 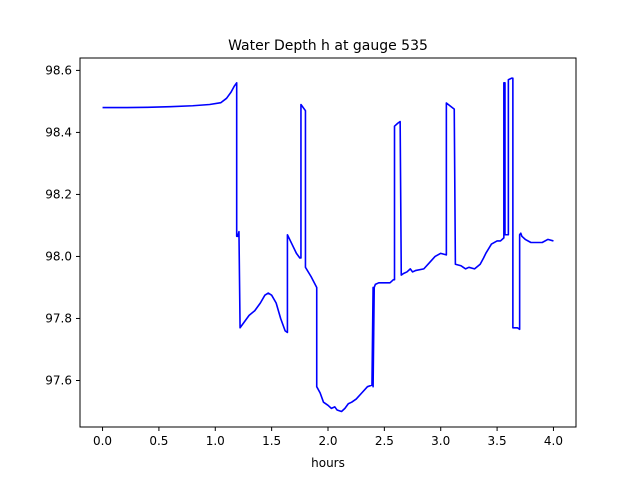 What do you see at coordinates (271, 441) in the screenshot?
I see `x-tick-label: 1.5` at bounding box center [271, 441].